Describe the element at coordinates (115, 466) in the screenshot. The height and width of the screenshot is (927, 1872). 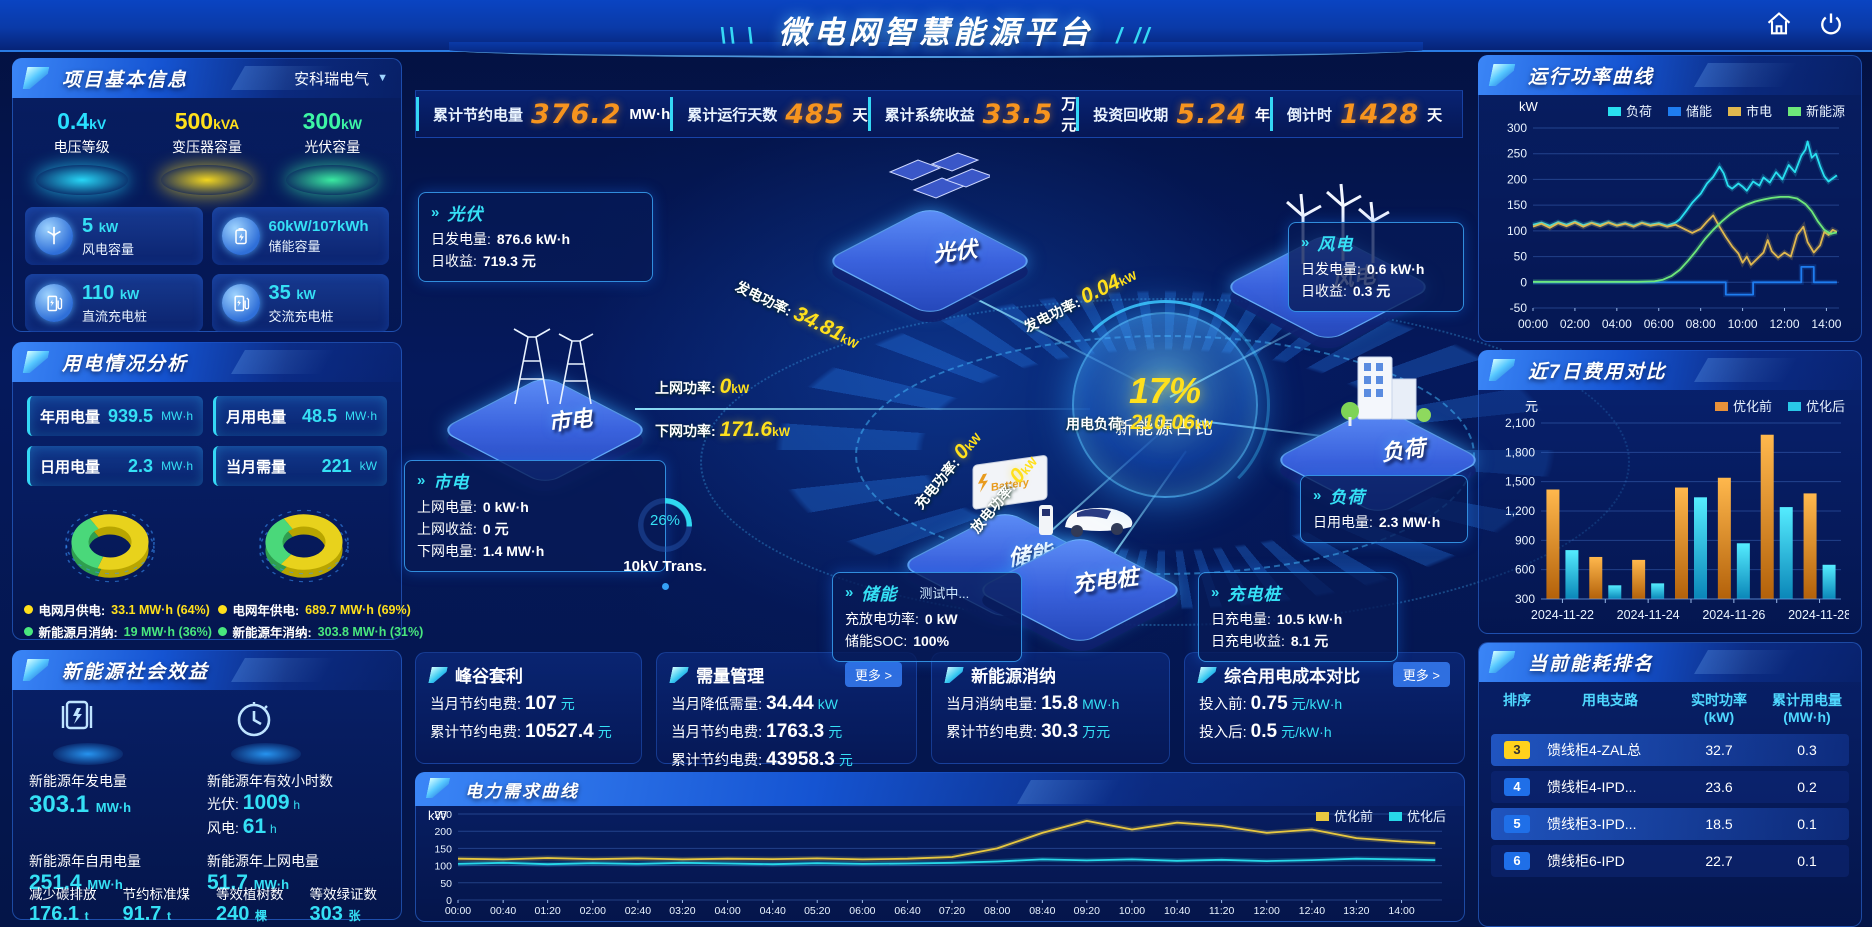
I see `usage-stat-2: 日用电量 2.3 MW·h` at that location.